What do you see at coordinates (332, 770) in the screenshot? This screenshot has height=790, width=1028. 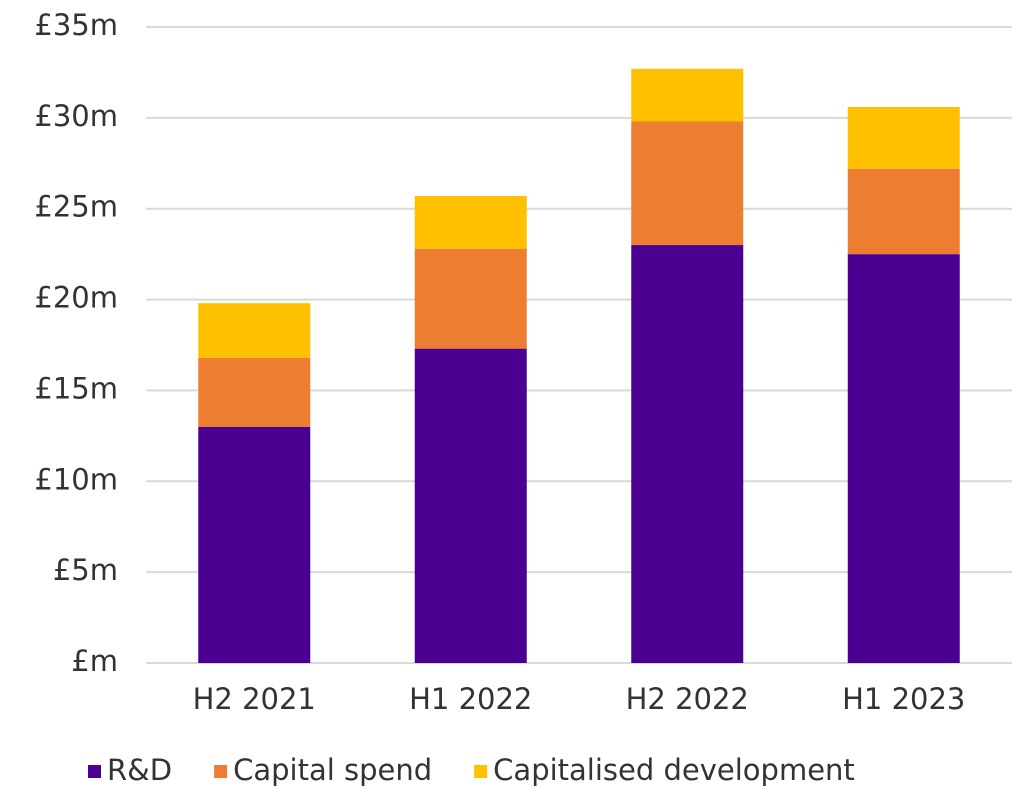 I see `legend-label: Capital spend` at bounding box center [332, 770].